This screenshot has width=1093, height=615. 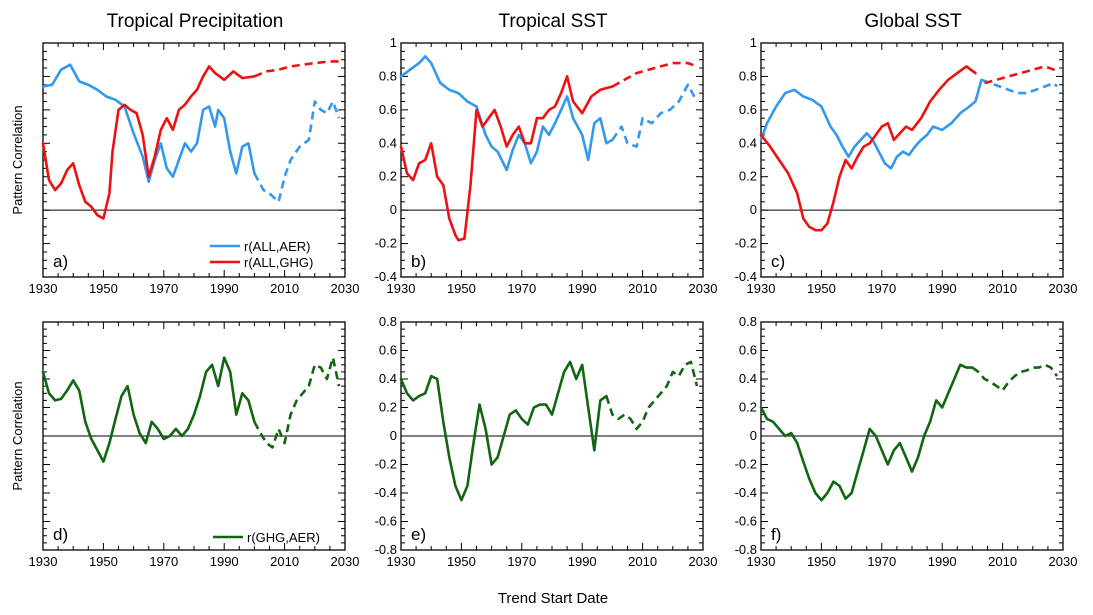 I want to click on legend-label-ghg: r(ALL,GHG), so click(x=278, y=262).